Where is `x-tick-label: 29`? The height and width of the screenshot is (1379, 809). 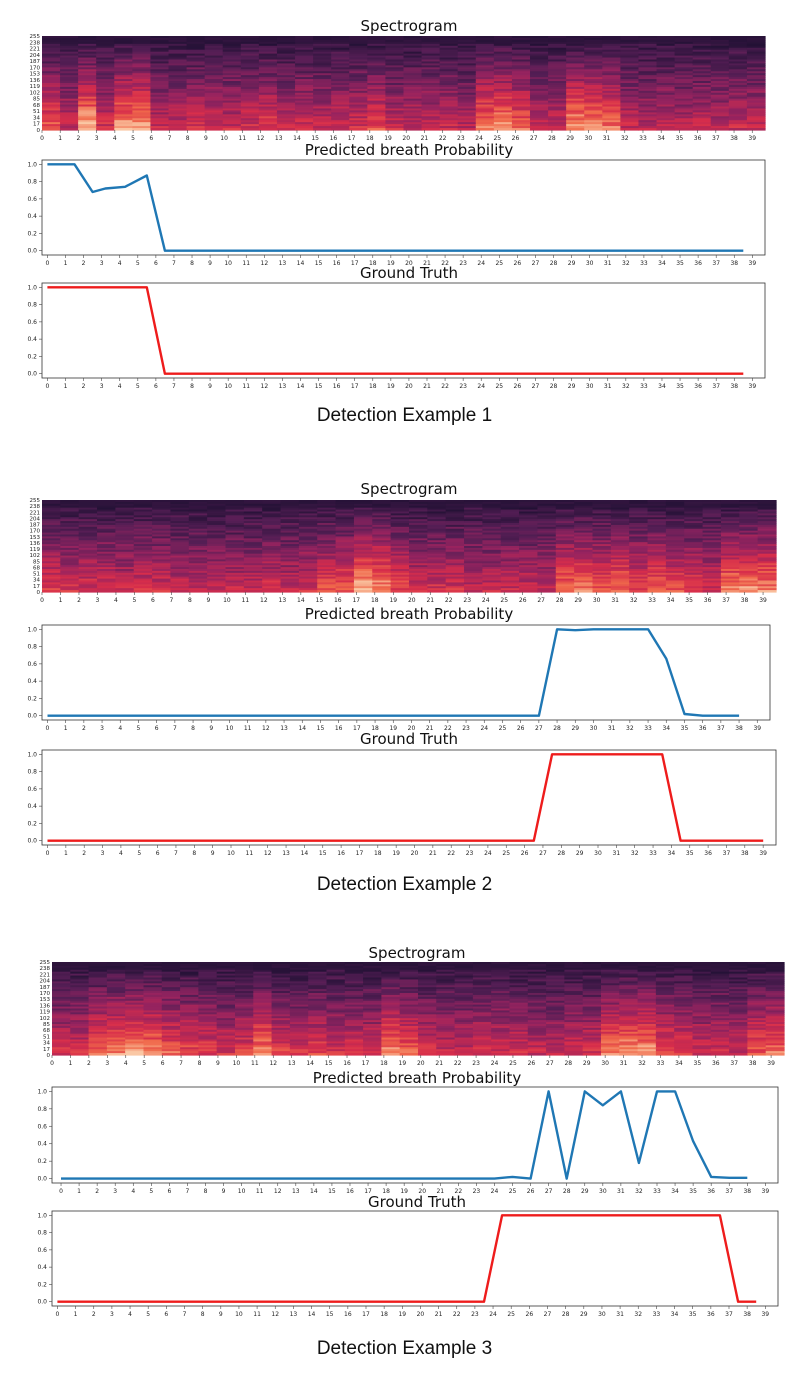 x-tick-label: 29 is located at coordinates (578, 600).